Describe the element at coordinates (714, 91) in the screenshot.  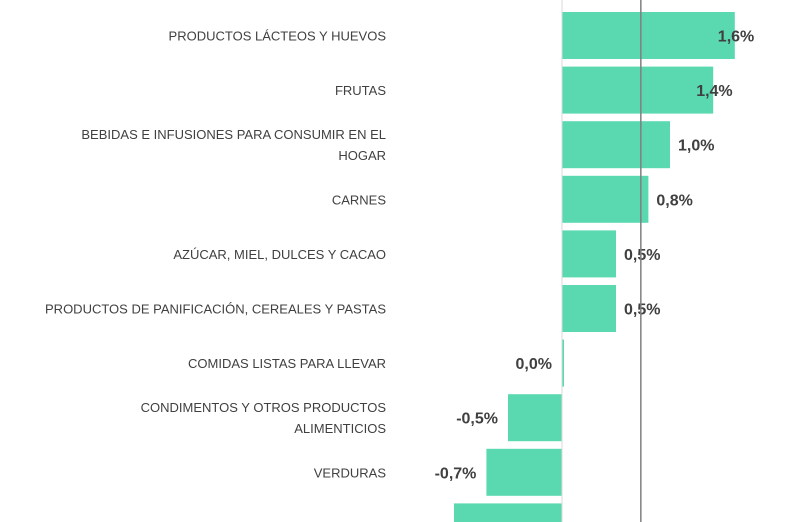
I see `data-label: 1,4%` at that location.